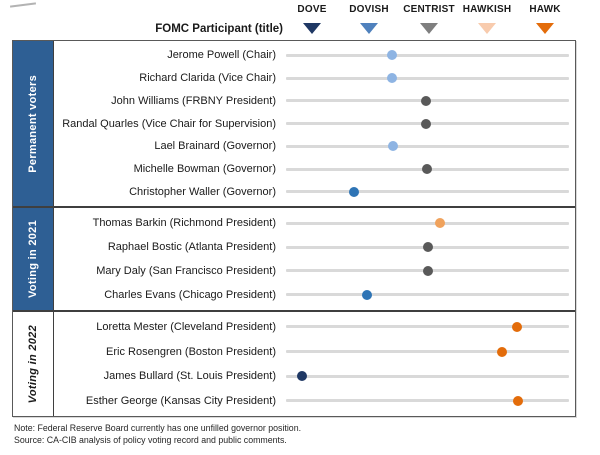  What do you see at coordinates (219, 29) in the screenshot?
I see `participant-column-title: FOMC Participant (title)` at bounding box center [219, 29].